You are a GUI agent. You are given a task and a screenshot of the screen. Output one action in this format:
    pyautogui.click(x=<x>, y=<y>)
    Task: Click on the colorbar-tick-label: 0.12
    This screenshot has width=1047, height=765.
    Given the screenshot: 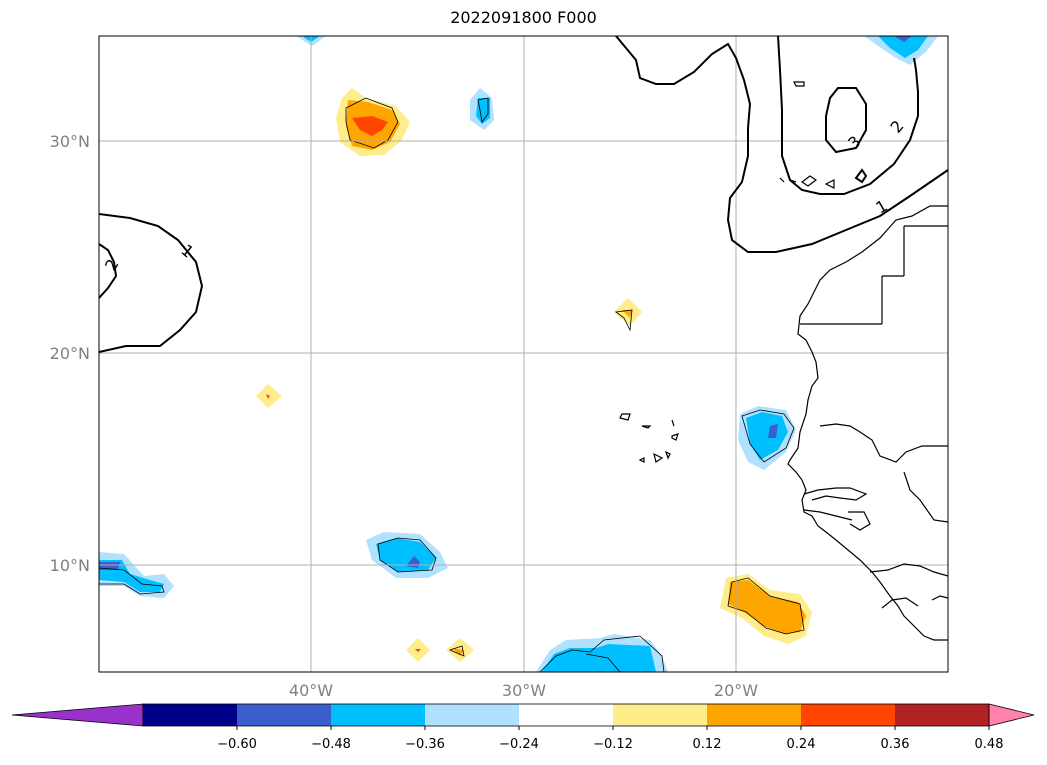 What is the action you would take?
    pyautogui.click(x=707, y=744)
    